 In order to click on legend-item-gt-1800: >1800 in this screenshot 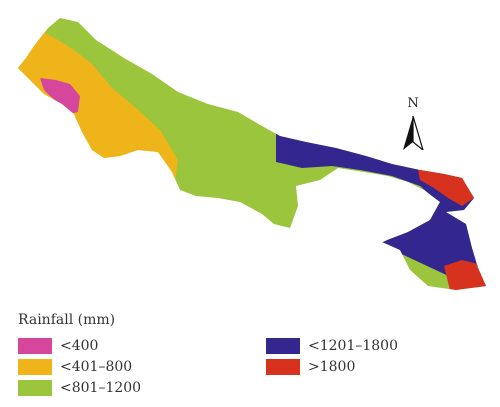, I will do `click(310, 367)`.